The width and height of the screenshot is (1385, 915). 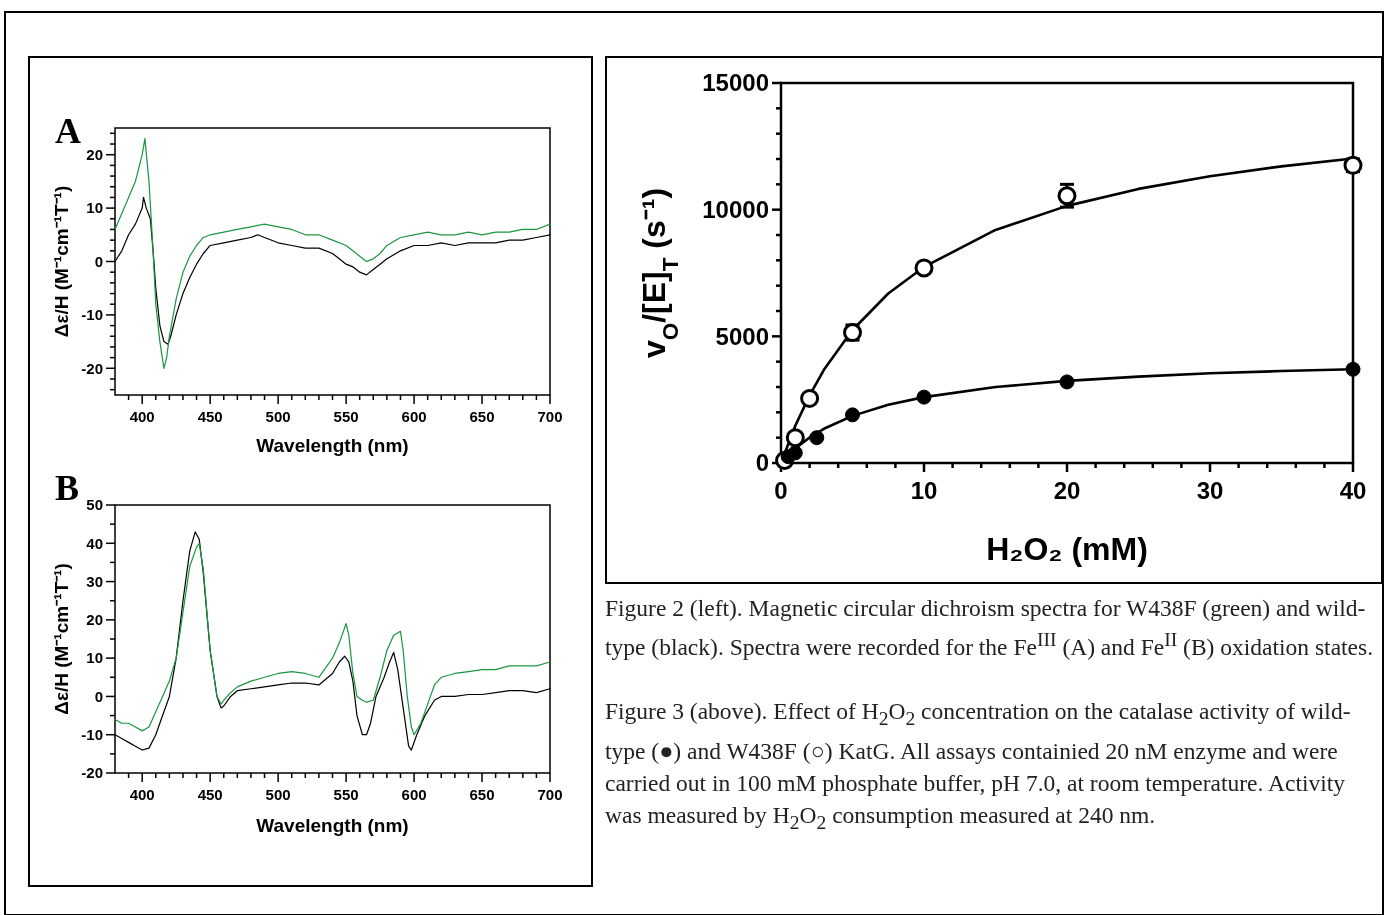 I want to click on x-tick-label: 0, so click(x=781, y=490).